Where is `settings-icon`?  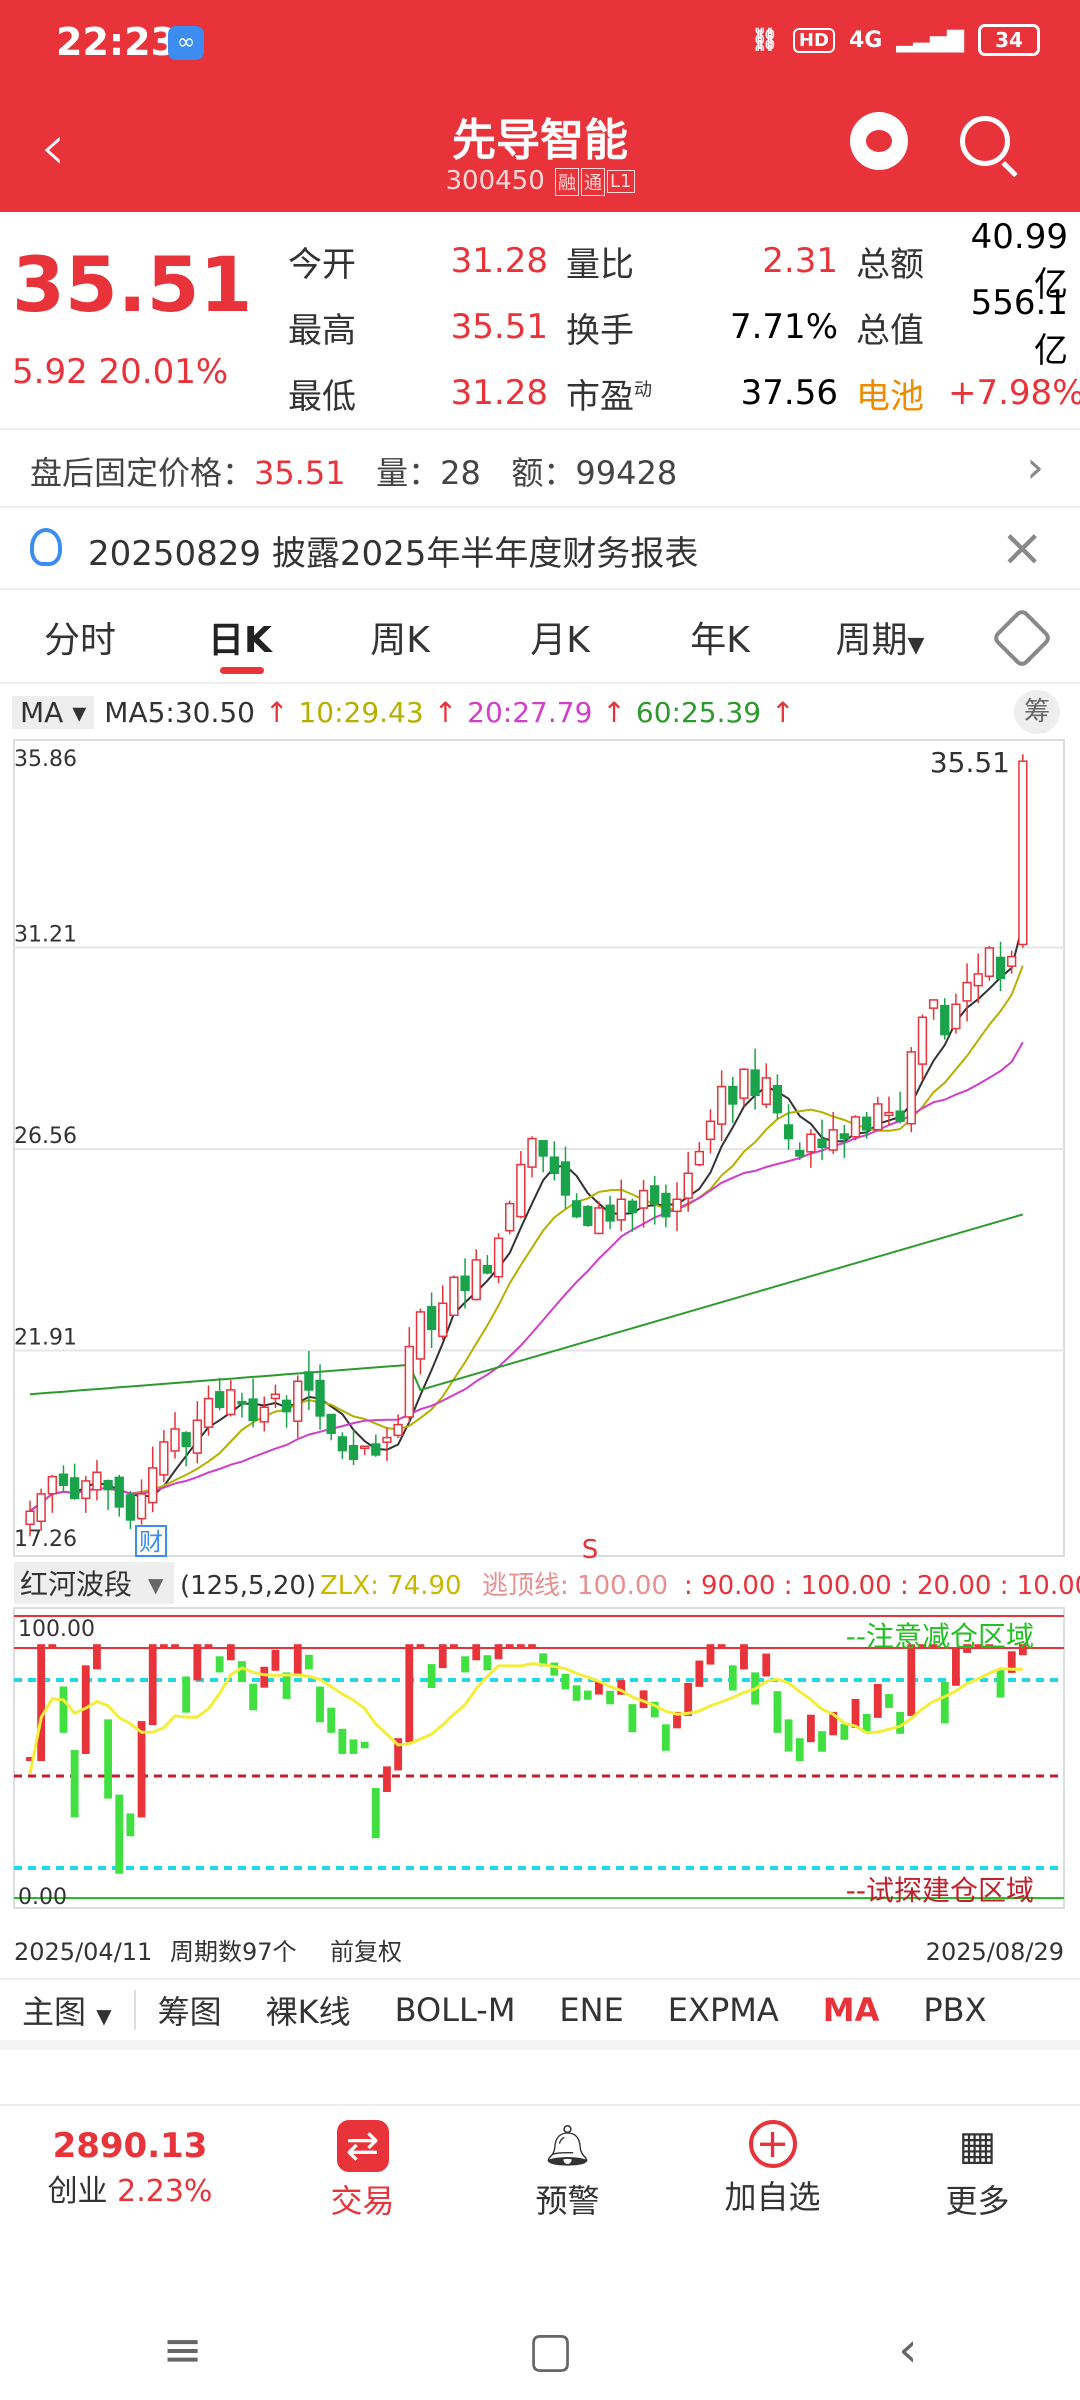 settings-icon is located at coordinates (1022, 638).